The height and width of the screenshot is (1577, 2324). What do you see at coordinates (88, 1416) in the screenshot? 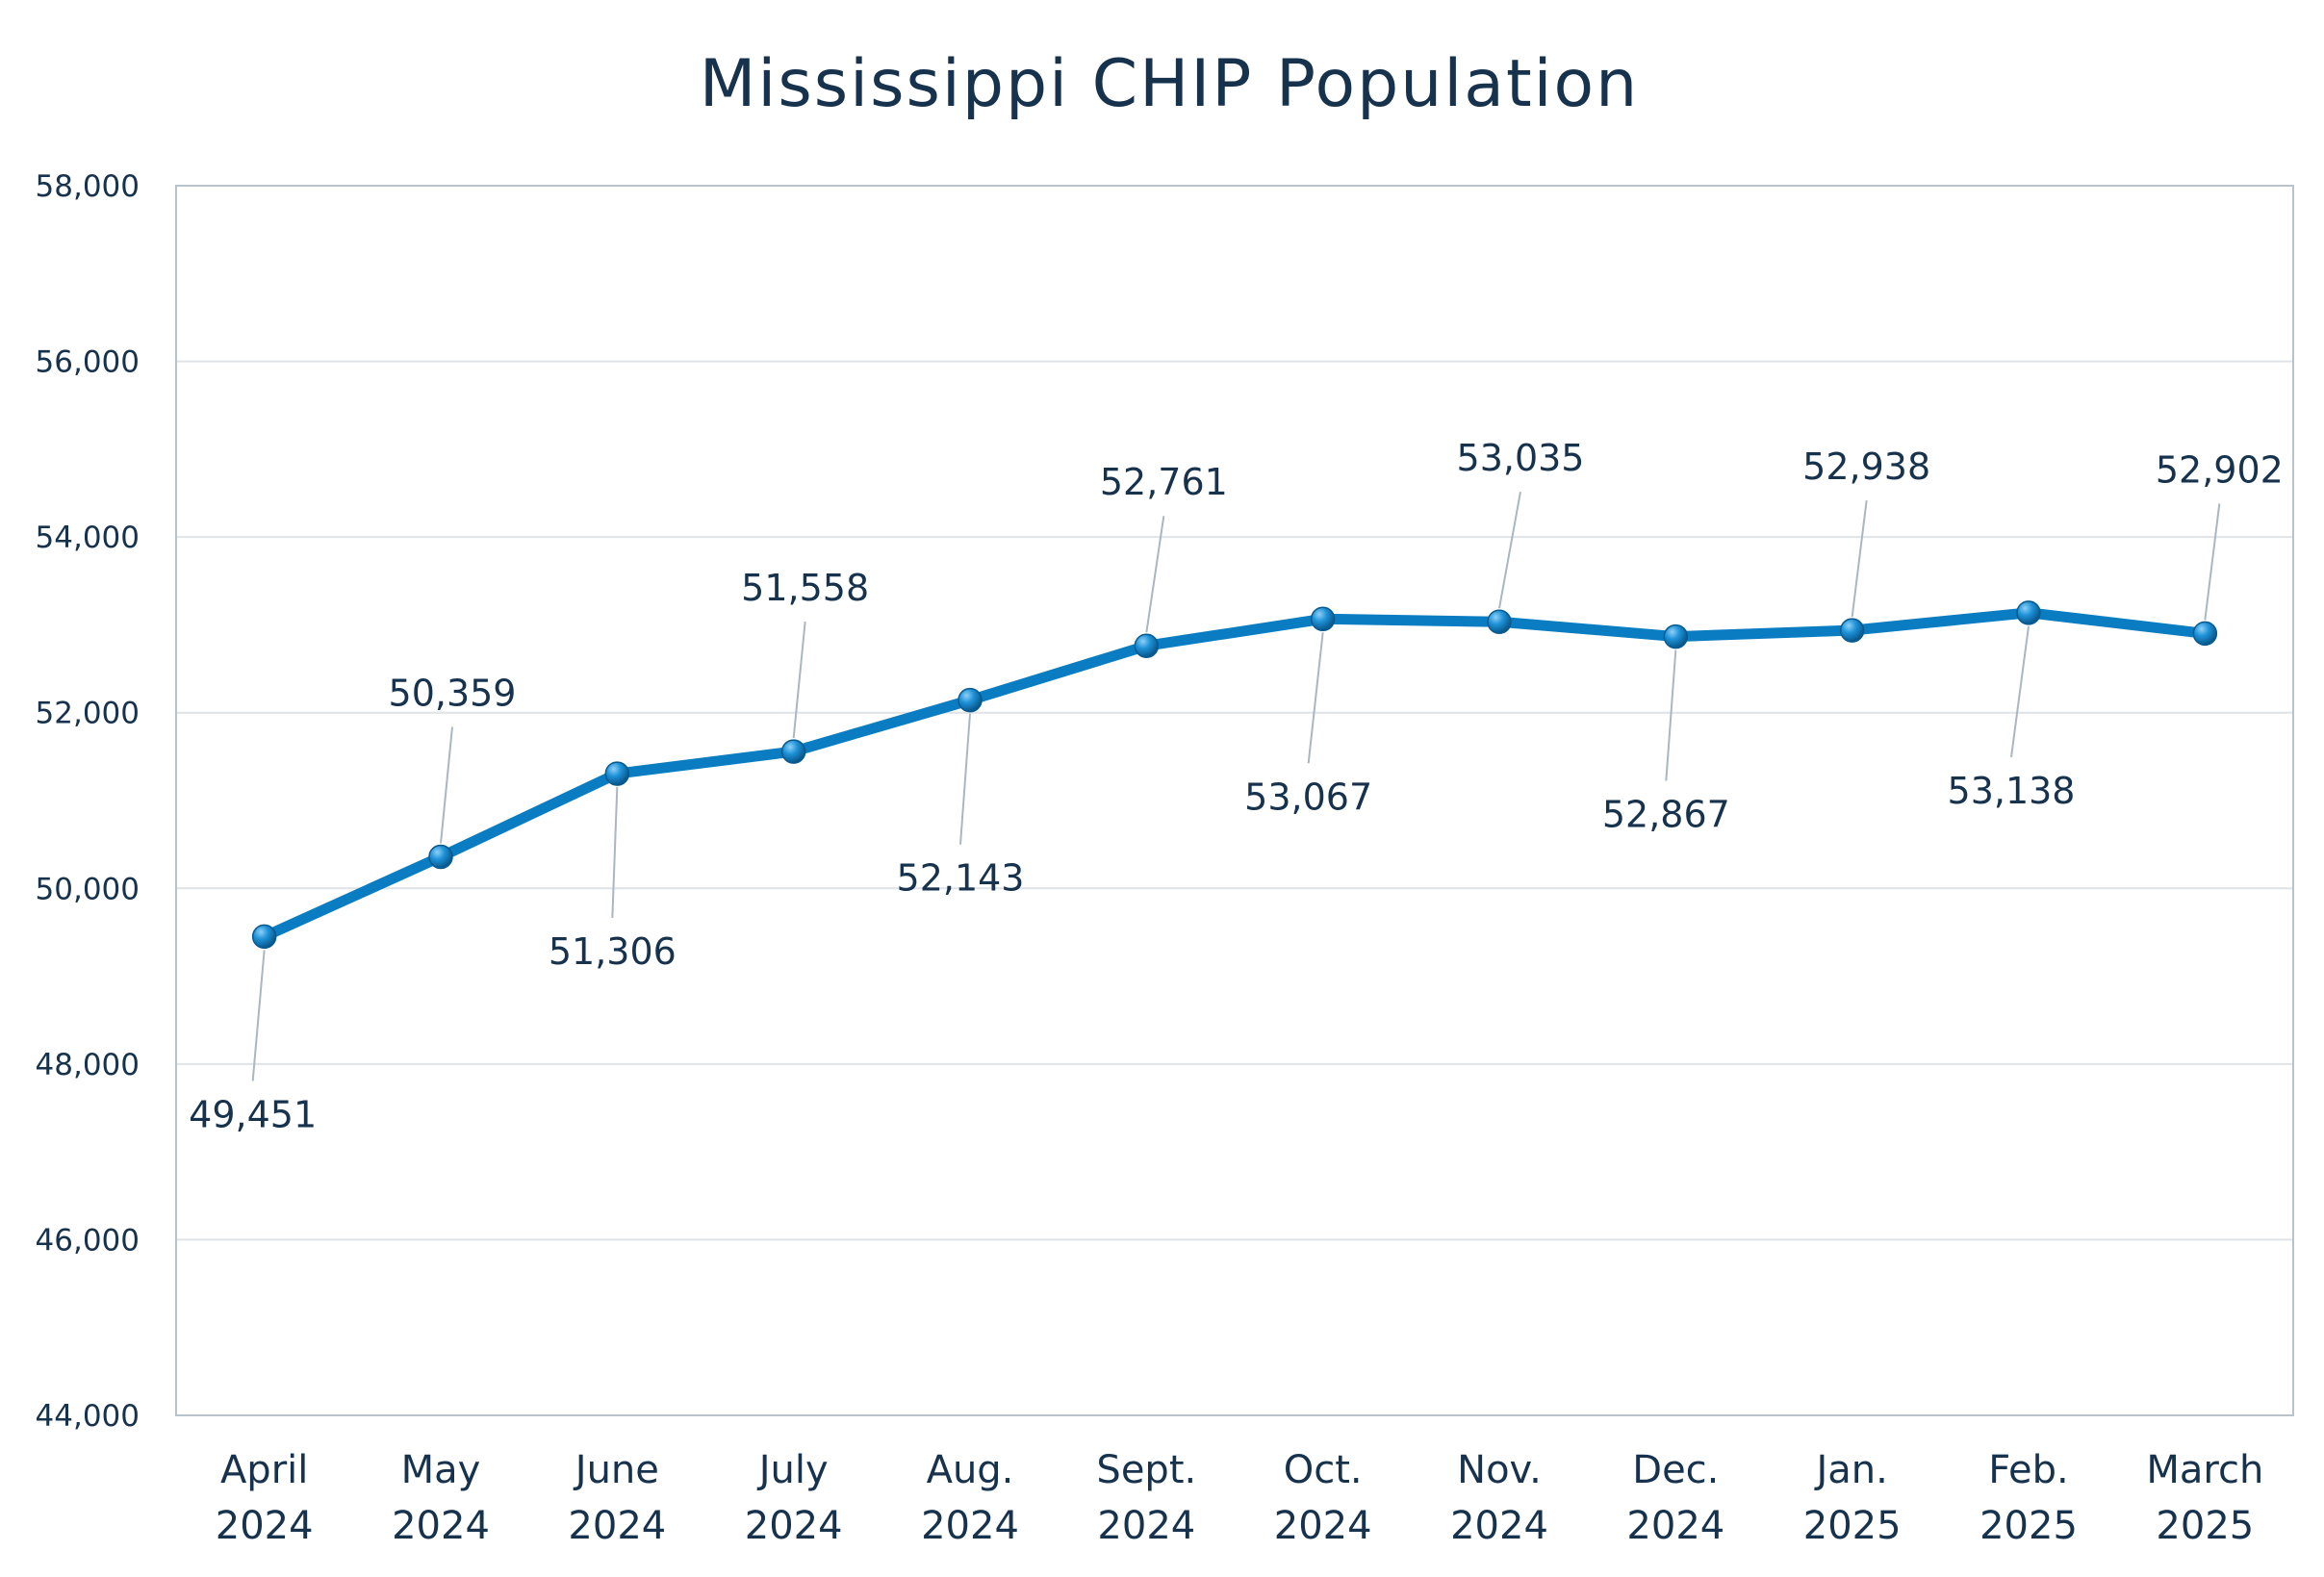
I see `y-tick-label: 44,000` at bounding box center [88, 1416].